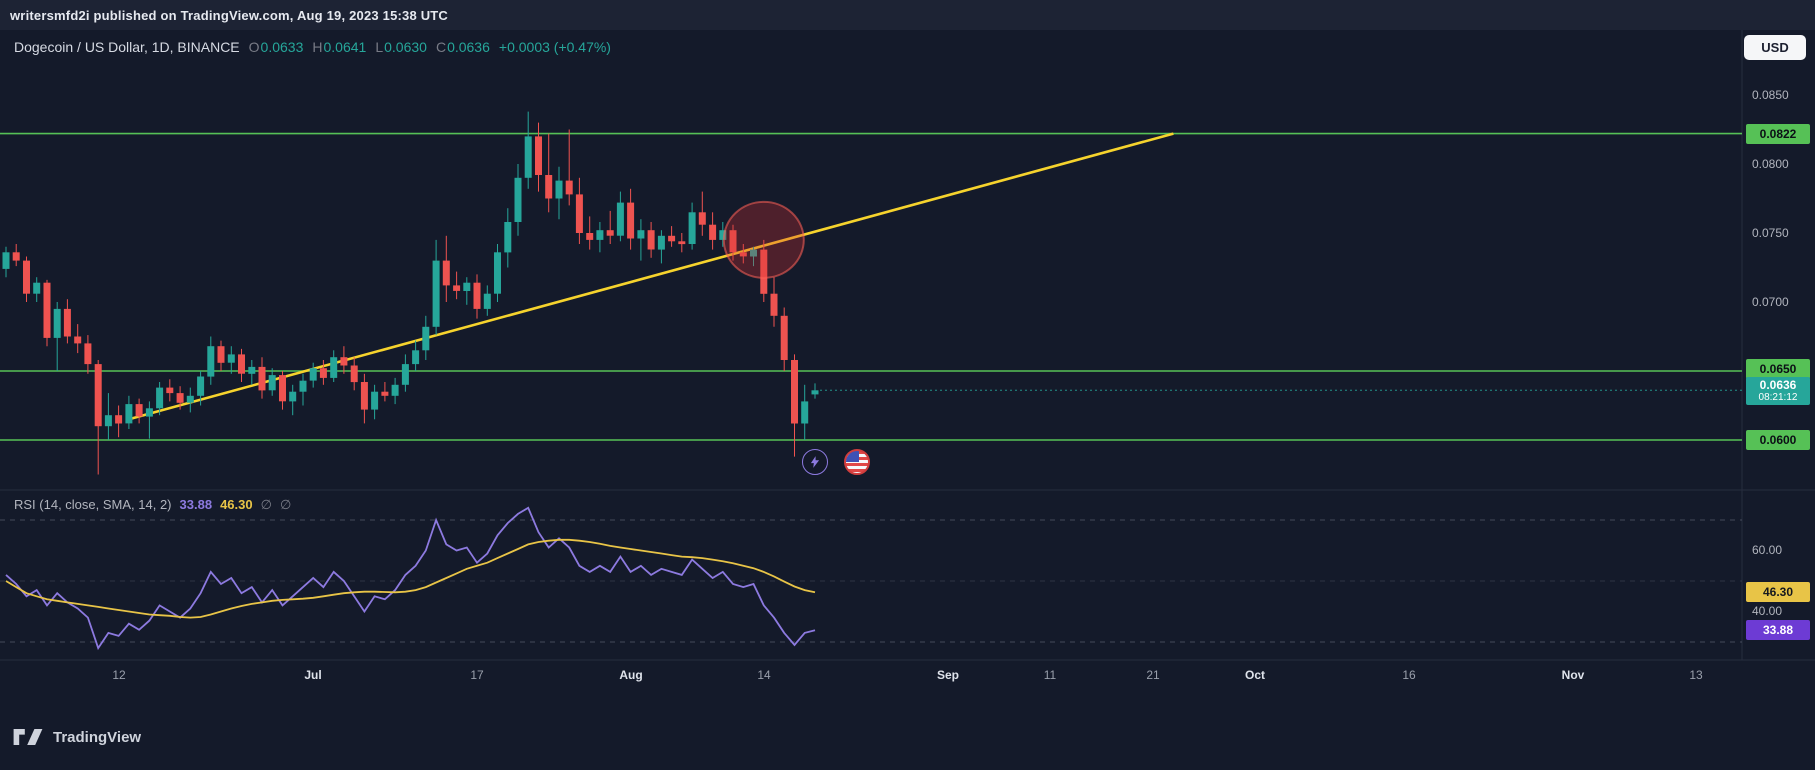 Image resolution: width=1815 pixels, height=770 pixels. What do you see at coordinates (266, 504) in the screenshot?
I see `rsi-upper-band-empty: ∅` at bounding box center [266, 504].